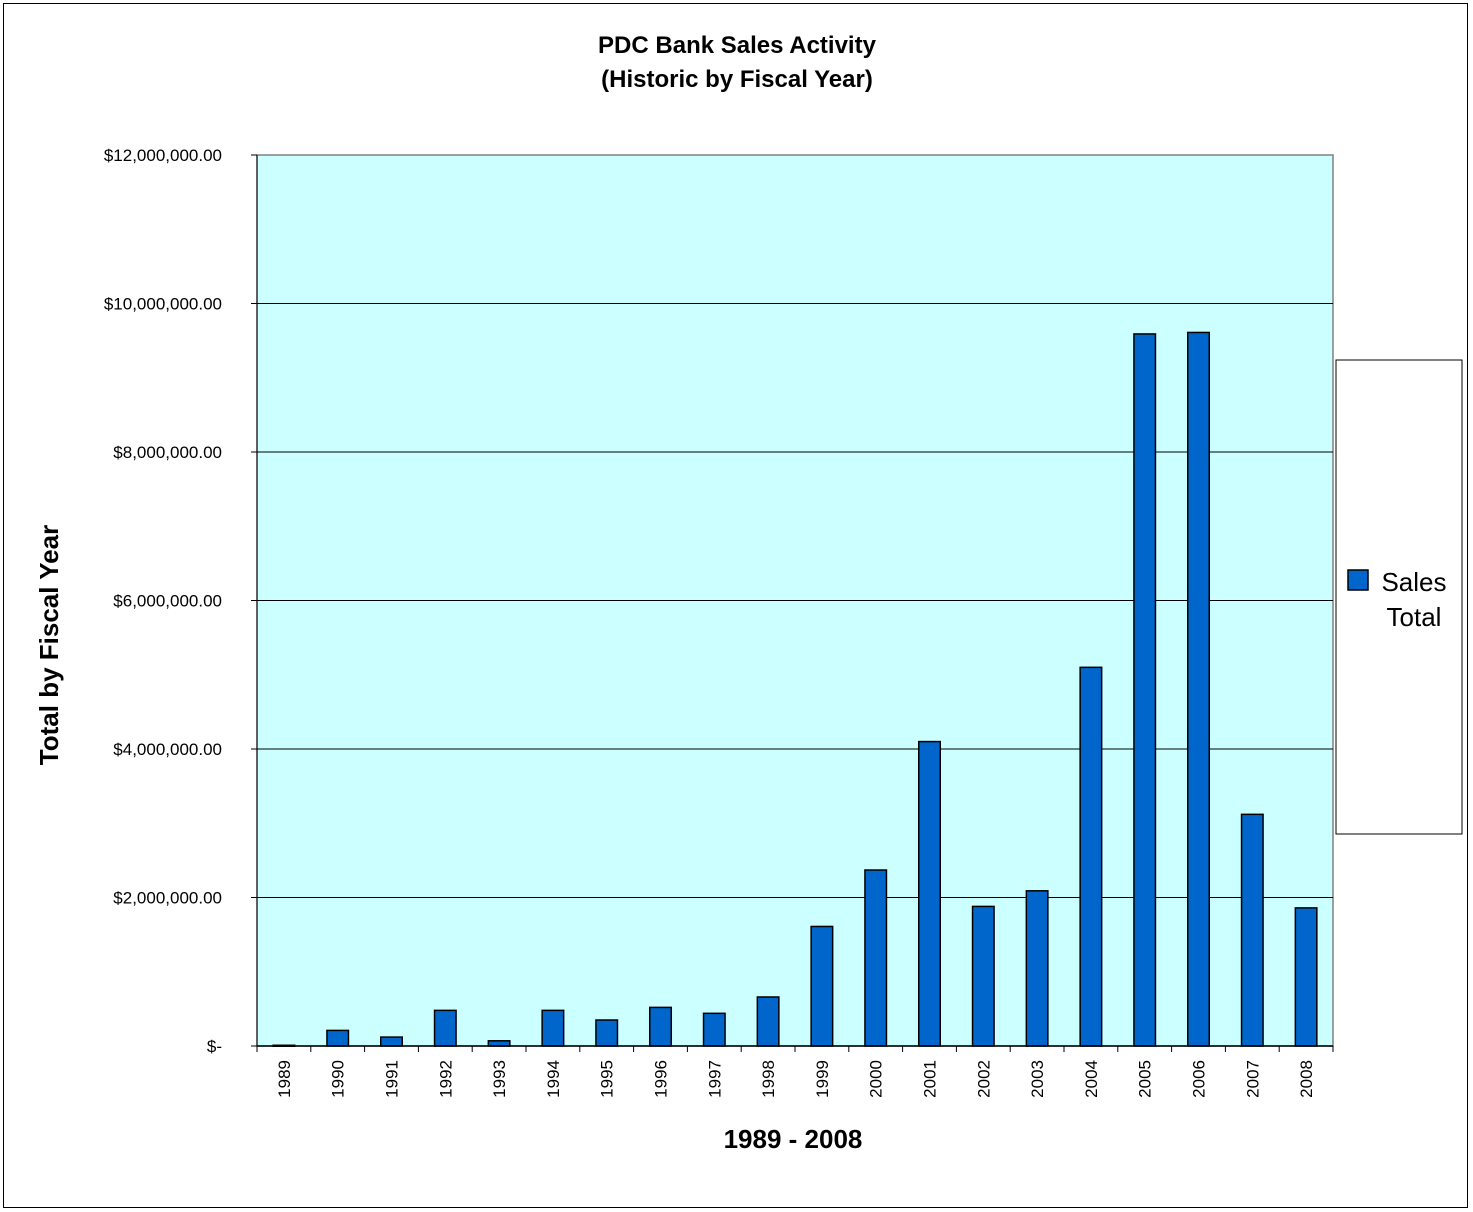 Image resolution: width=1473 pixels, height=1212 pixels. I want to click on bar-1992, so click(445, 1028).